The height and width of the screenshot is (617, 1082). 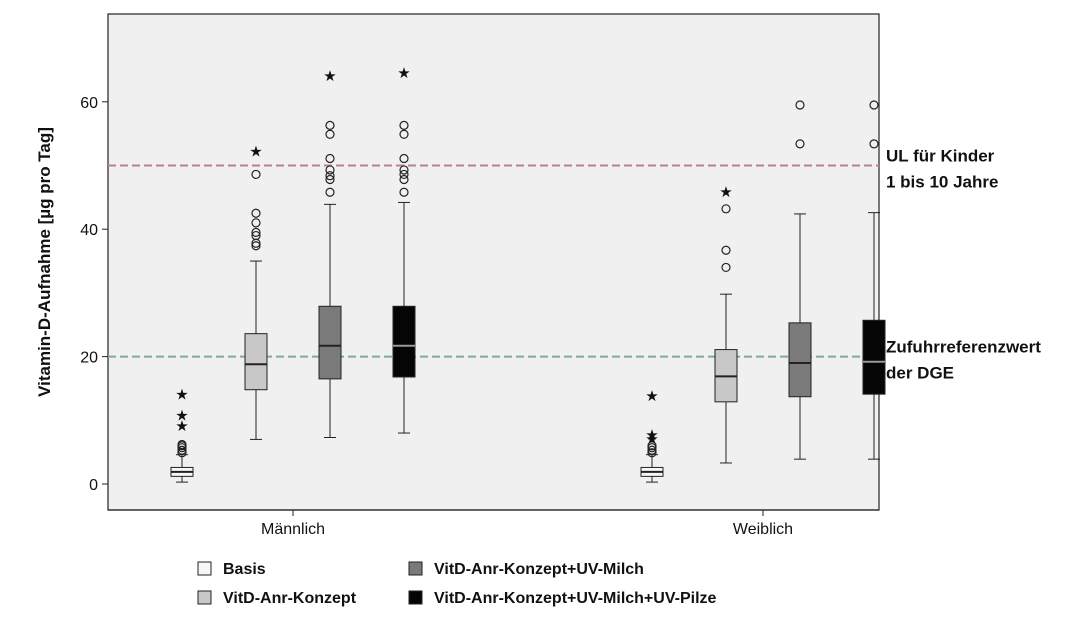 I want to click on y-axis-label: Vitamin-D-Aufnahme [µg pro Tag], so click(x=44, y=262).